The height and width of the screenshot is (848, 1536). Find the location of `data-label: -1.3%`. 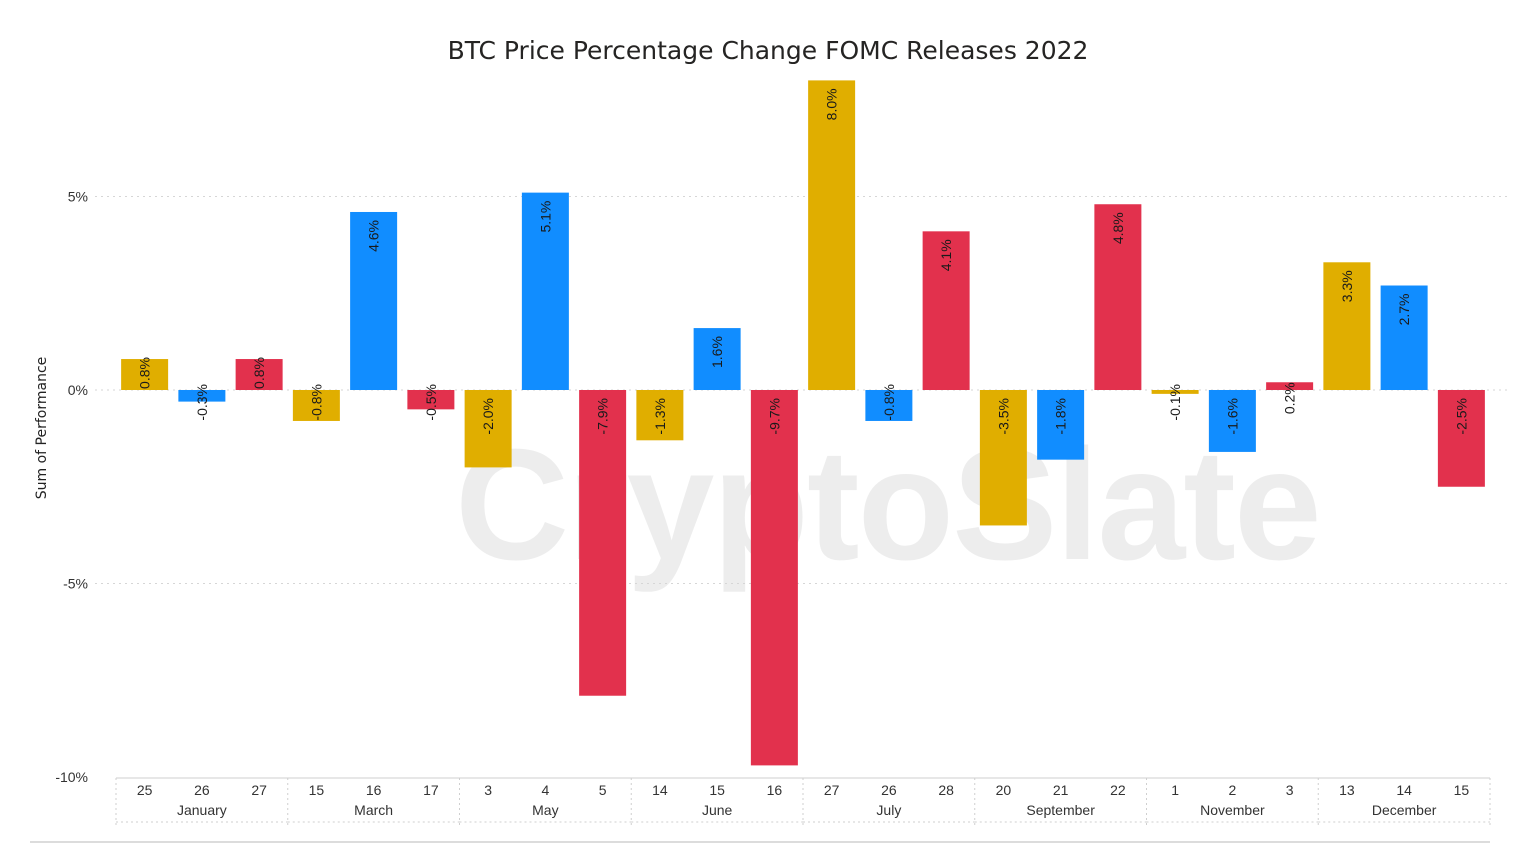

data-label: -1.3% is located at coordinates (660, 416).